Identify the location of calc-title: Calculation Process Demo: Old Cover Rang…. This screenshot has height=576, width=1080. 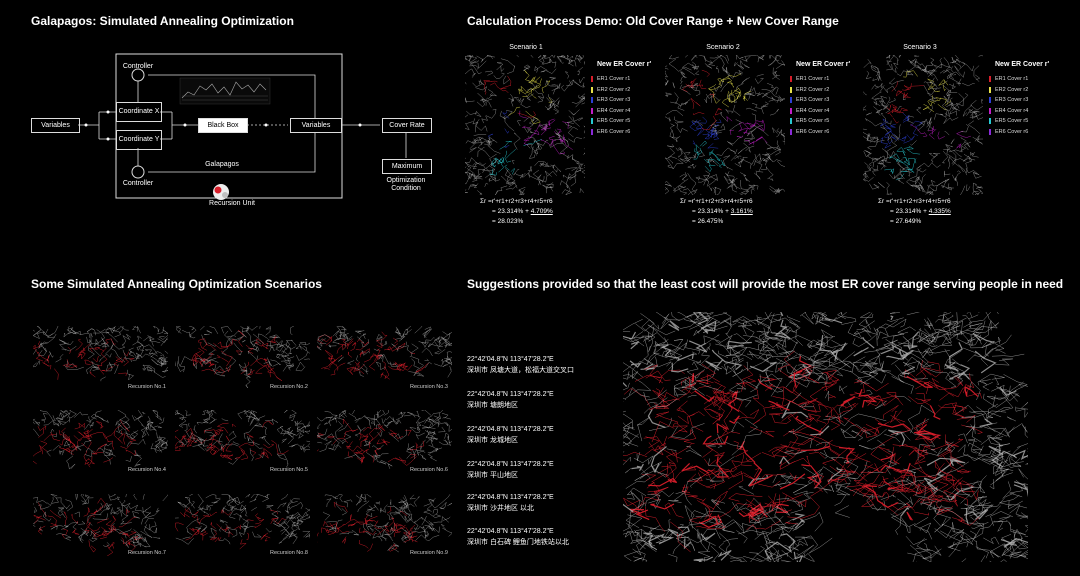
(653, 21).